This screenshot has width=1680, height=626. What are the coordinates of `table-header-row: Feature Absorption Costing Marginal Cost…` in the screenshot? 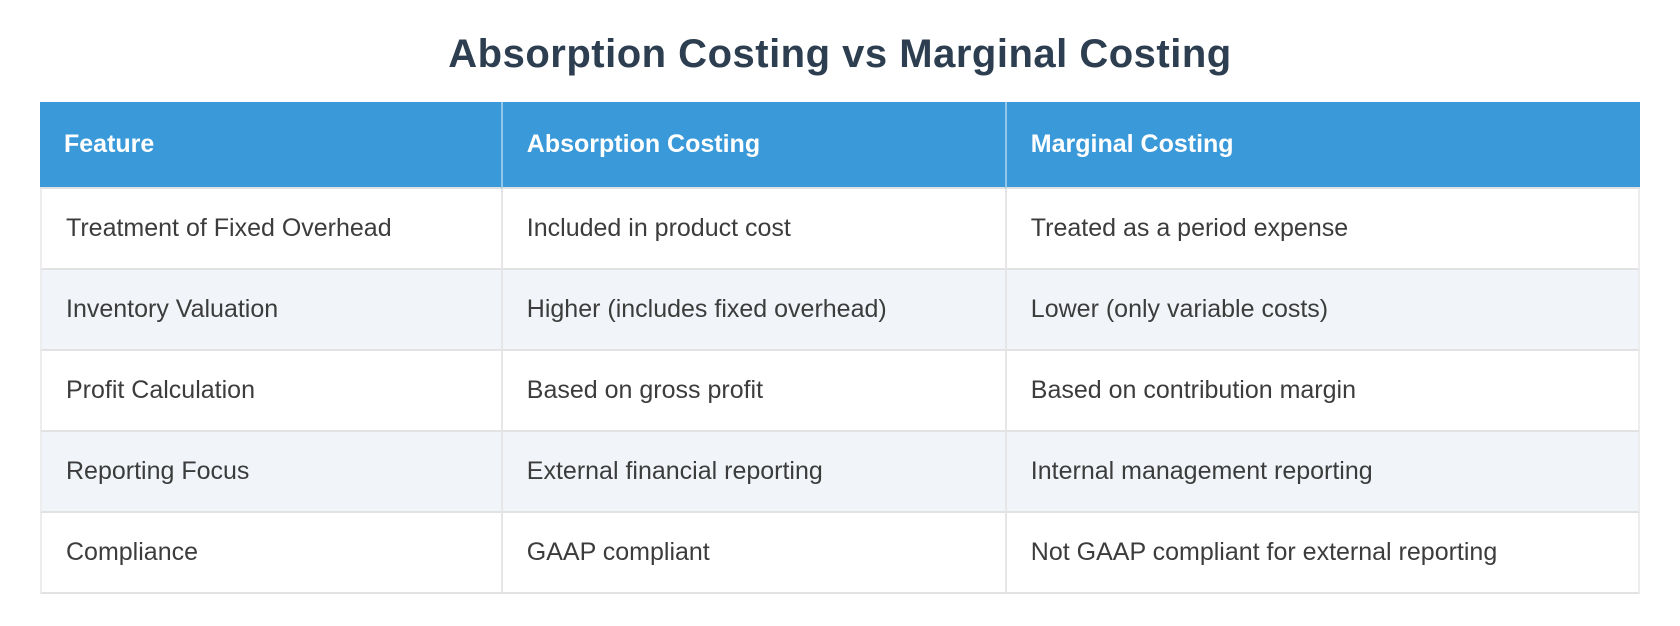 It's located at (840, 145).